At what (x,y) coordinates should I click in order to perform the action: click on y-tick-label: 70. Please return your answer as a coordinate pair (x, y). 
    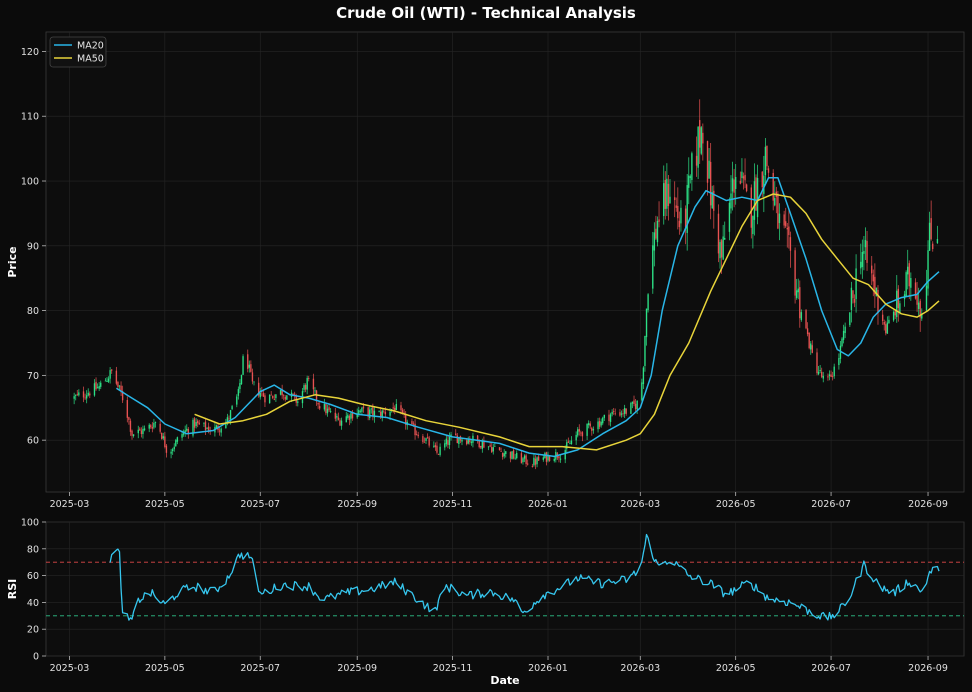
    Looking at the image, I should click on (33, 376).